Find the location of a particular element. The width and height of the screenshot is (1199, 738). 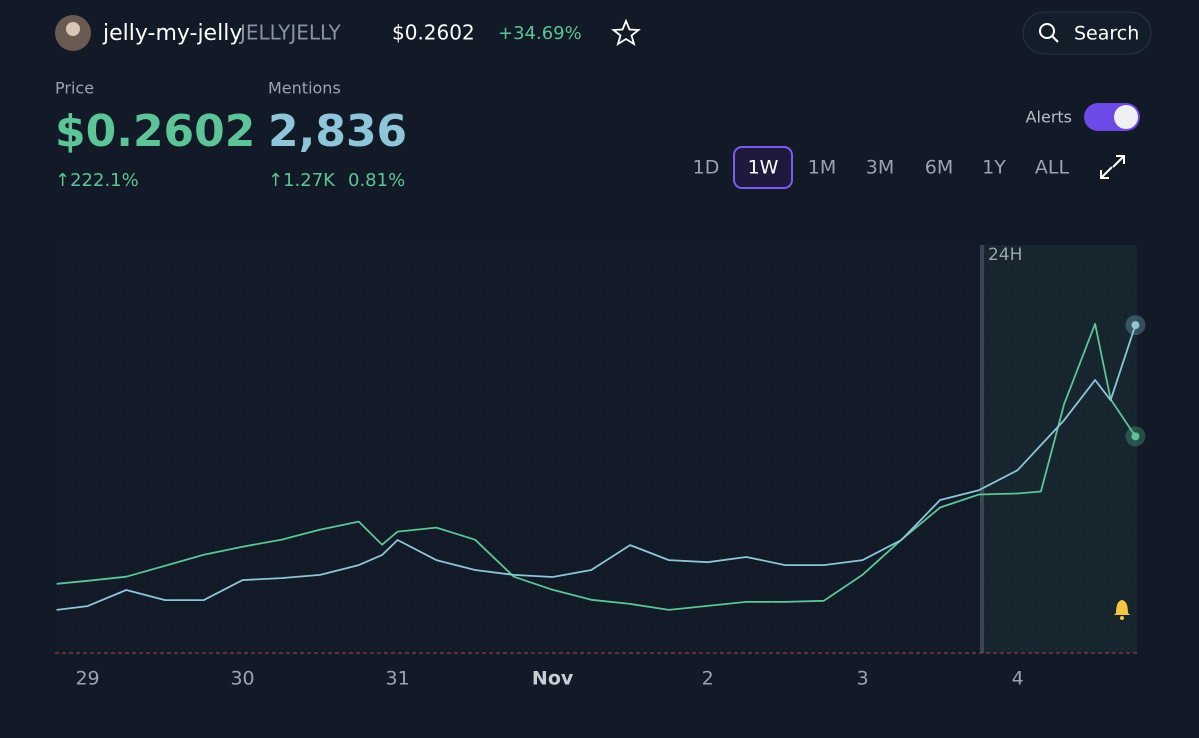

recent-region is located at coordinates (1059, 449).